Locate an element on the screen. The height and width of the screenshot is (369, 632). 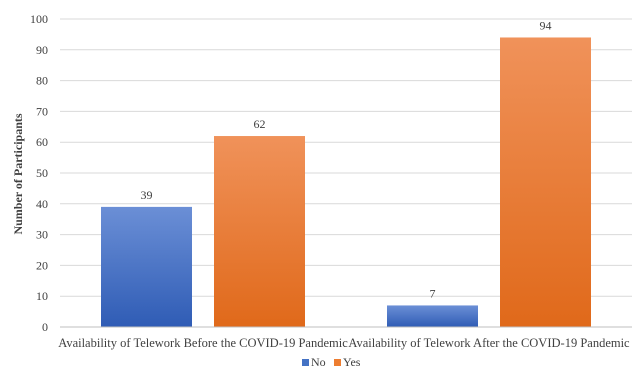
y-tick-label: 90 is located at coordinates (42, 50).